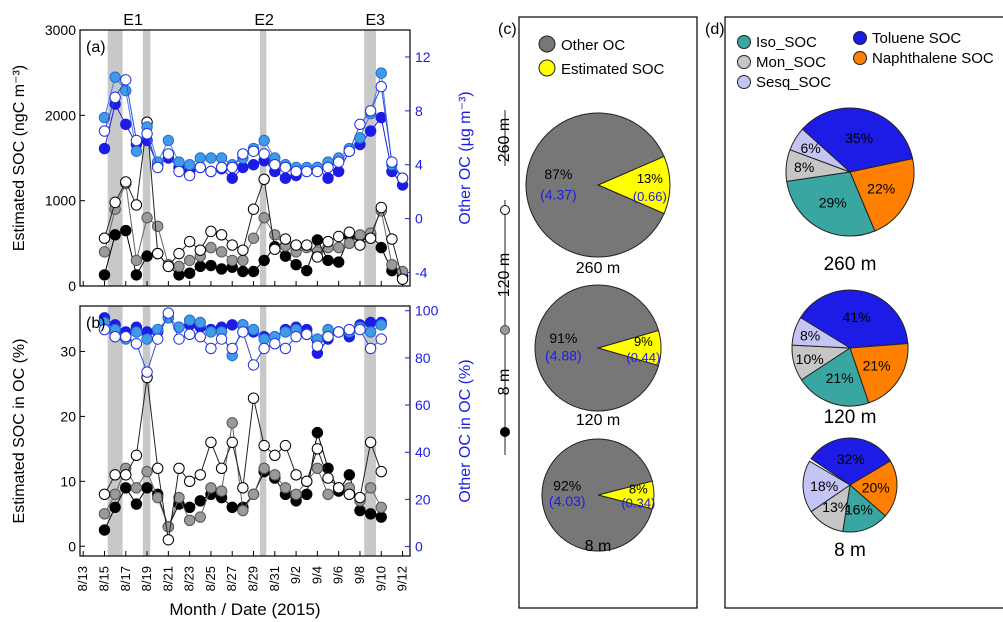  What do you see at coordinates (19, 431) in the screenshot?
I see `y-axis-label: Estimated SOC in OC (%)` at bounding box center [19, 431].